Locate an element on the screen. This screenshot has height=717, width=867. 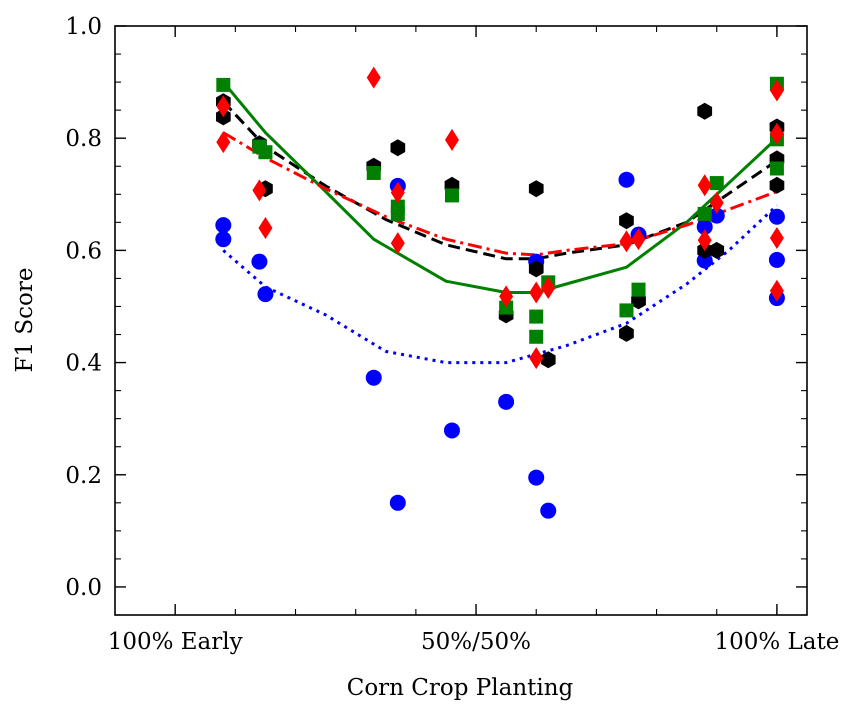
y-tick-label: 0.6 is located at coordinates (83, 251).